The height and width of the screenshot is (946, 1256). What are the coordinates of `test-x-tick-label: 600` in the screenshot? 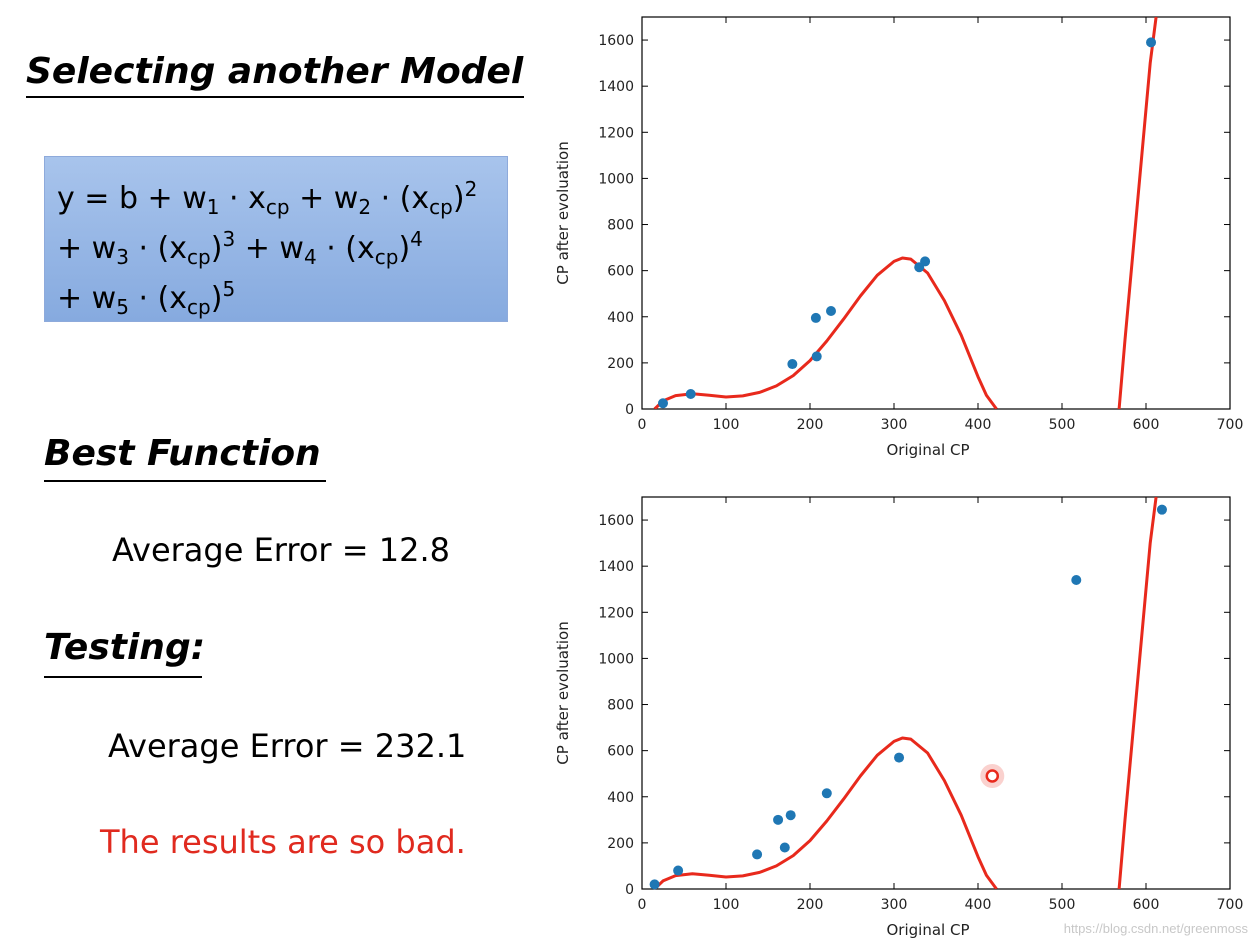 It's located at (1146, 905).